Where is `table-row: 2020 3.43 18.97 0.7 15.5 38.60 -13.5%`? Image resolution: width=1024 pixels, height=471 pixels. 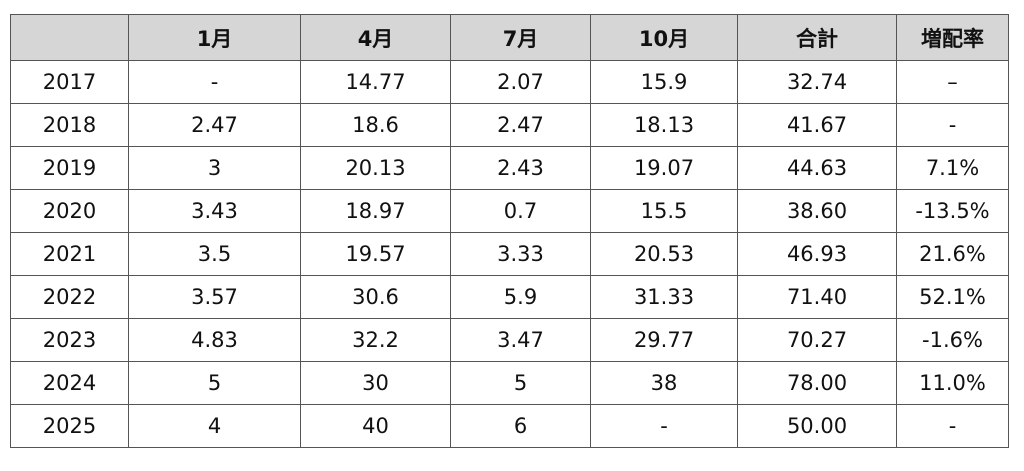
table-row: 2020 3.43 18.97 0.7 15.5 38.60 -13.5% is located at coordinates (509, 211).